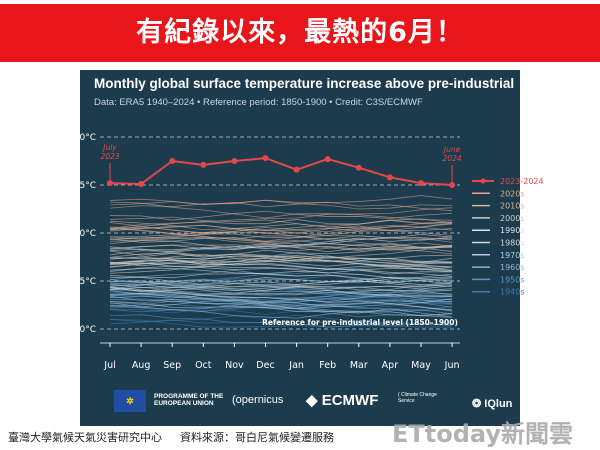  What do you see at coordinates (300, 33) in the screenshot?
I see `headline-banner: 有紀錄以來，最熱的6月！` at bounding box center [300, 33].